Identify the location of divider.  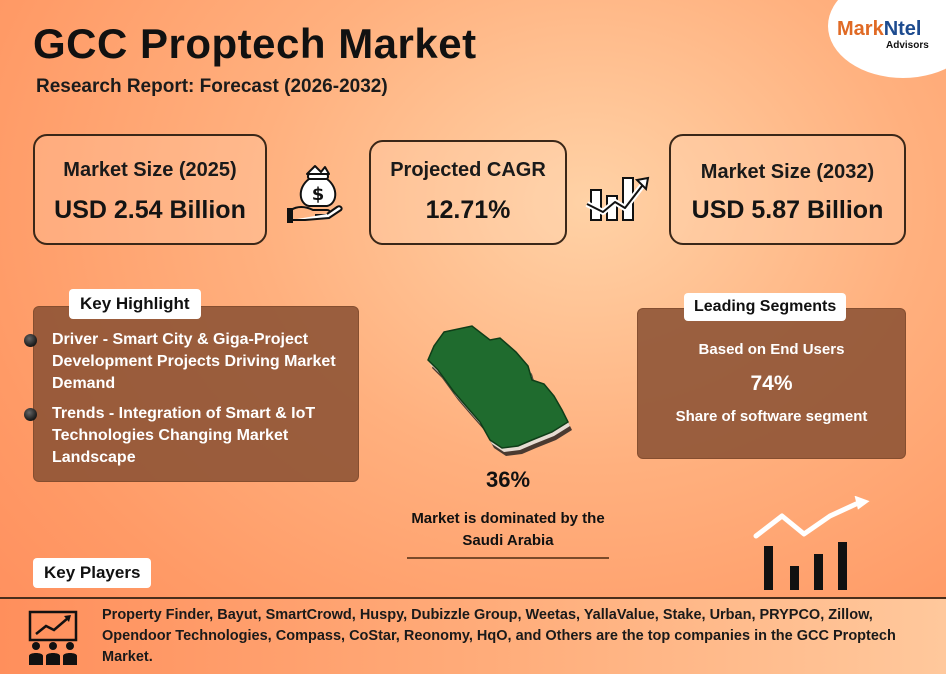
(508, 558).